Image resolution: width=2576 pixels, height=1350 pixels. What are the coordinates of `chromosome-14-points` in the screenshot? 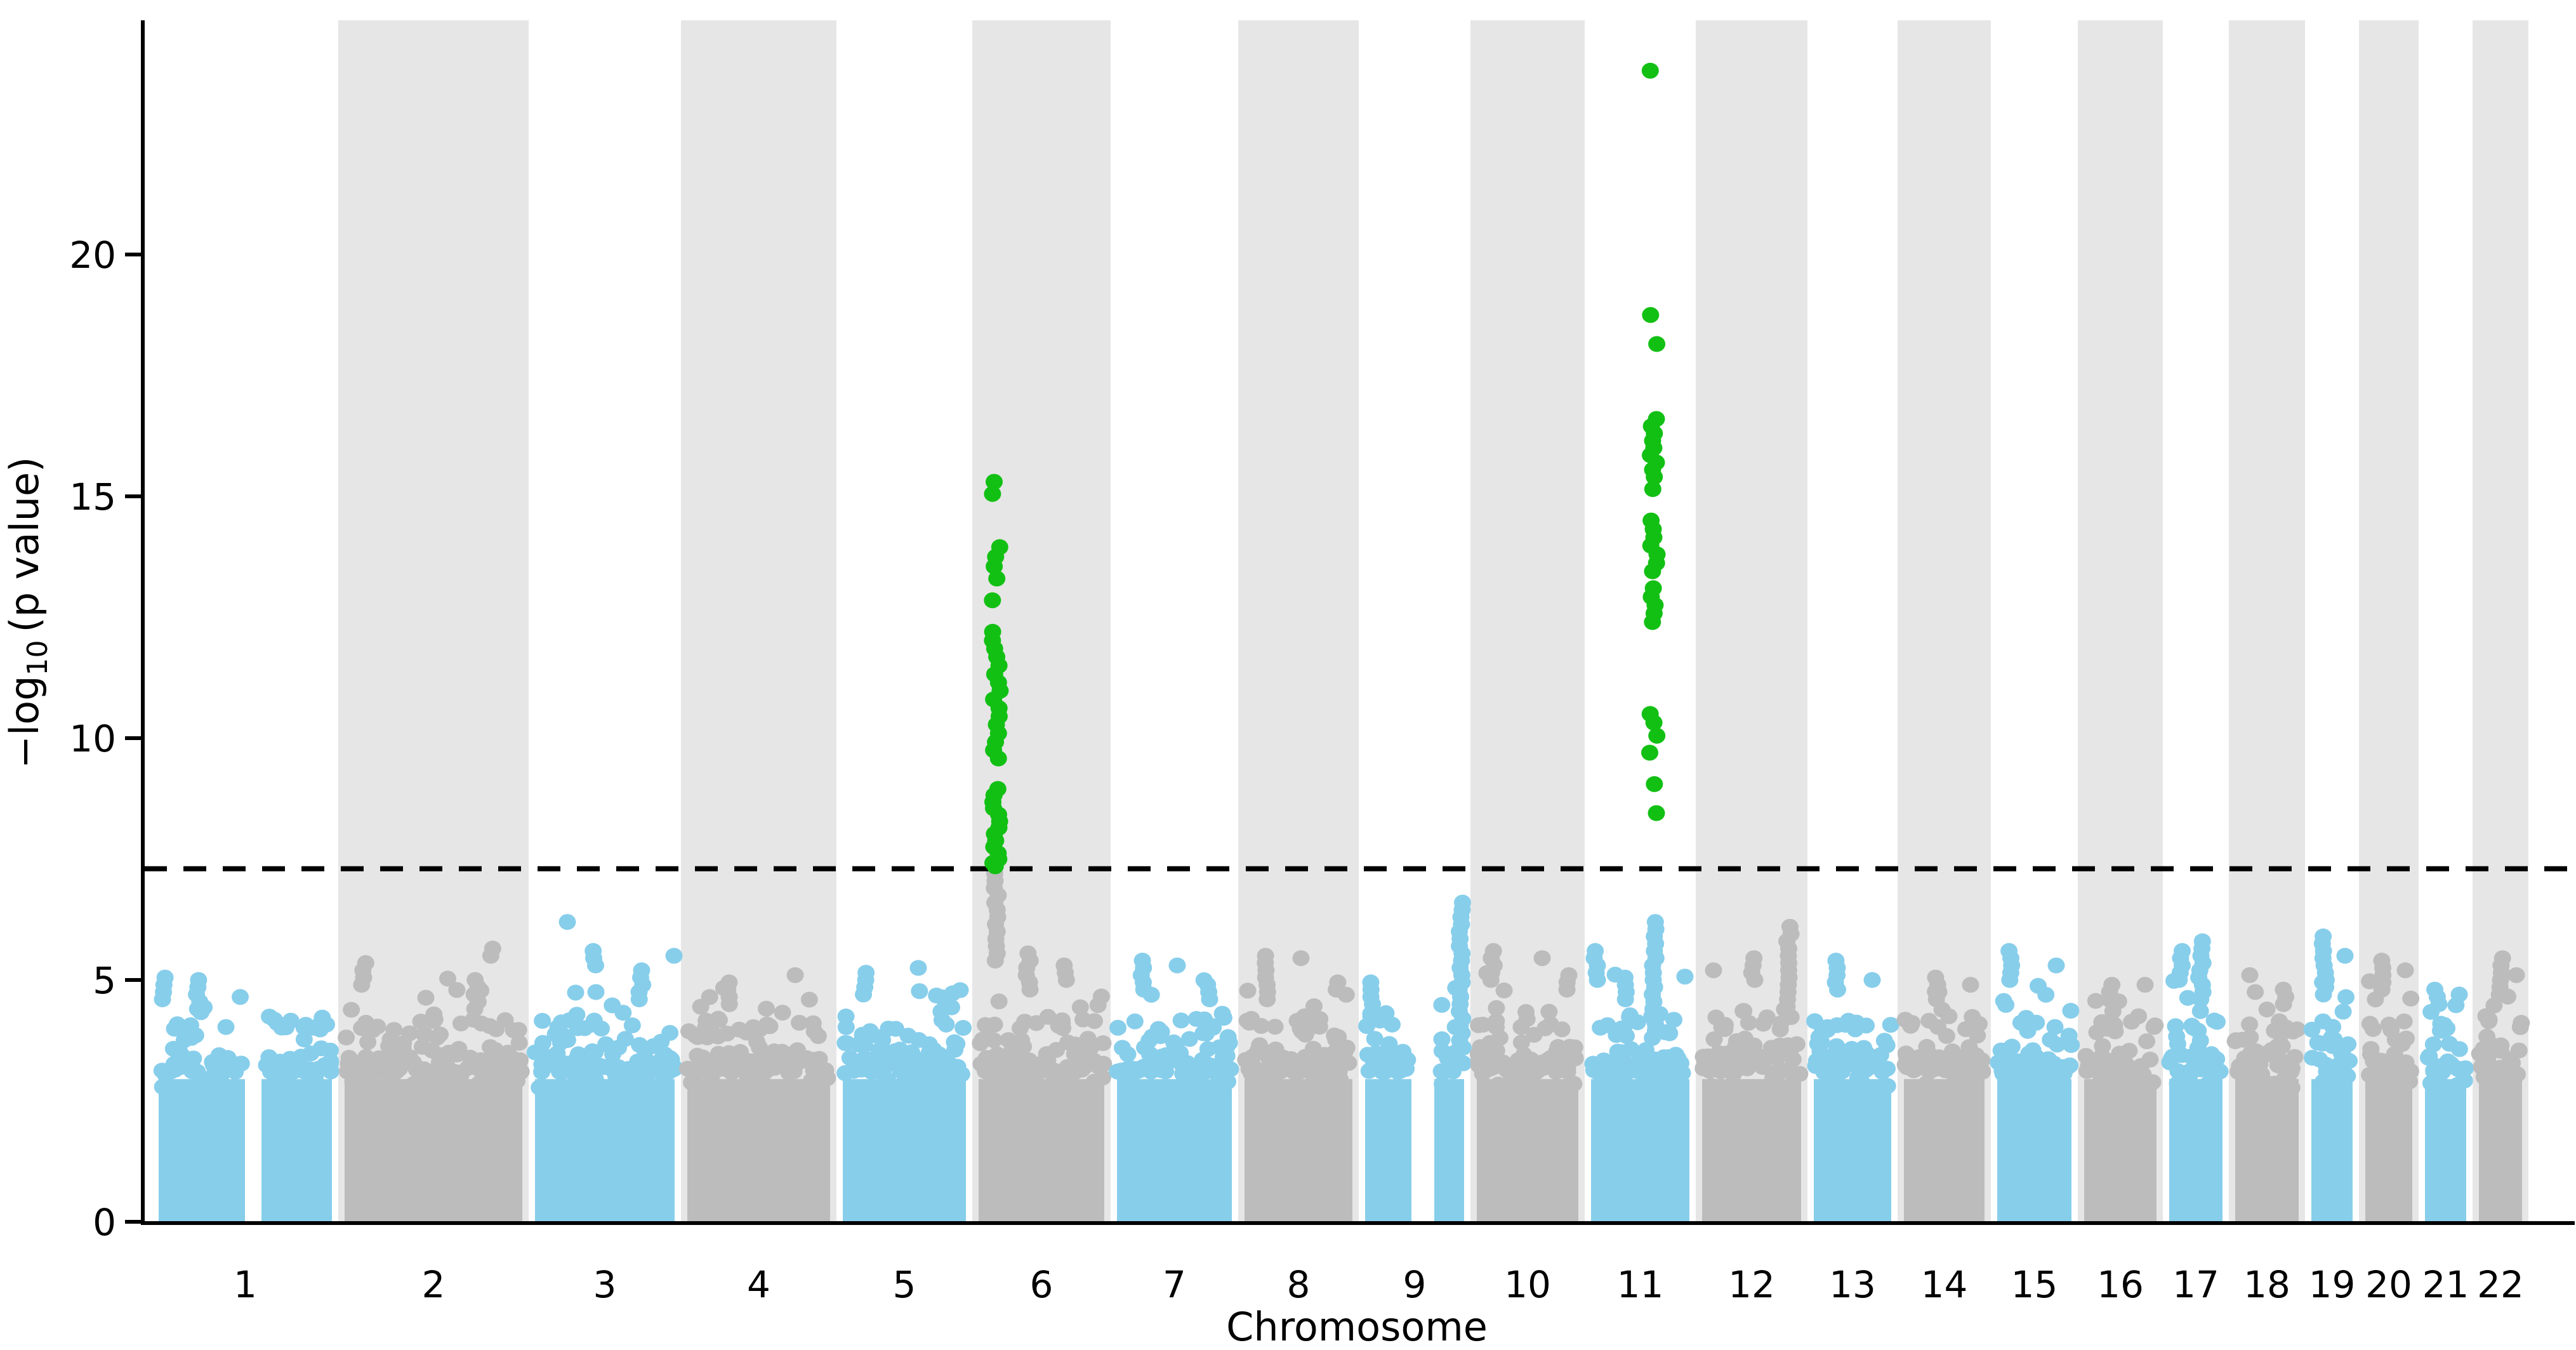 It's located at (1944, 1095).